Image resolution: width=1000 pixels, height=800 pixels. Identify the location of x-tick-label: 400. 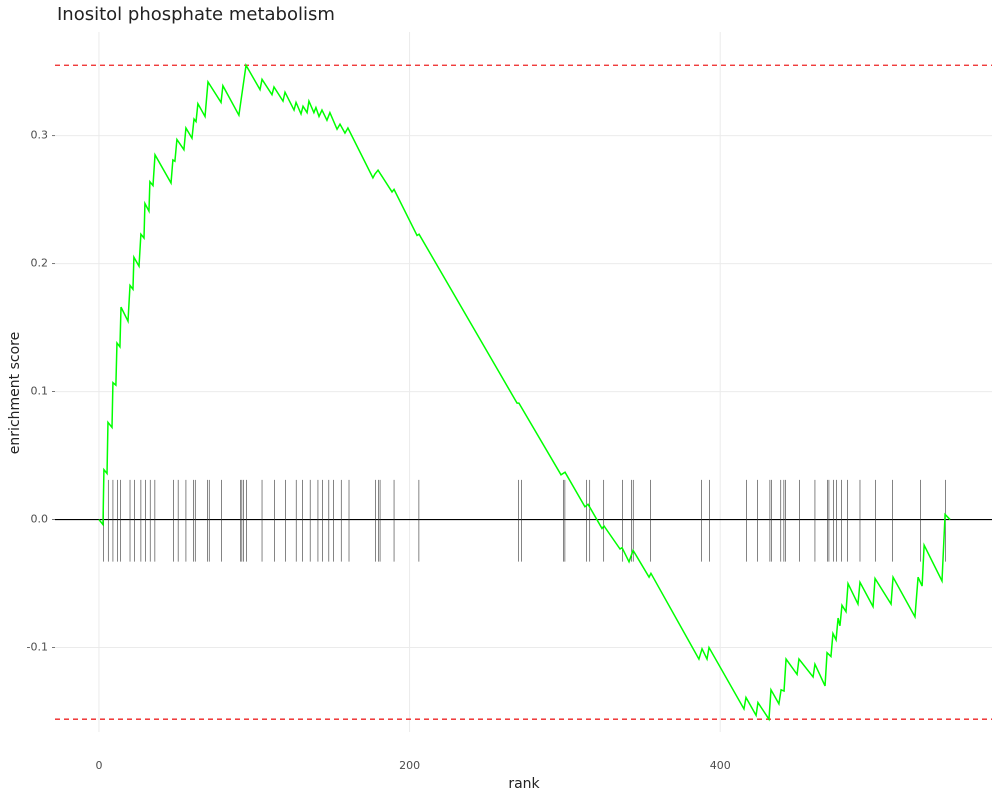
(720, 765).